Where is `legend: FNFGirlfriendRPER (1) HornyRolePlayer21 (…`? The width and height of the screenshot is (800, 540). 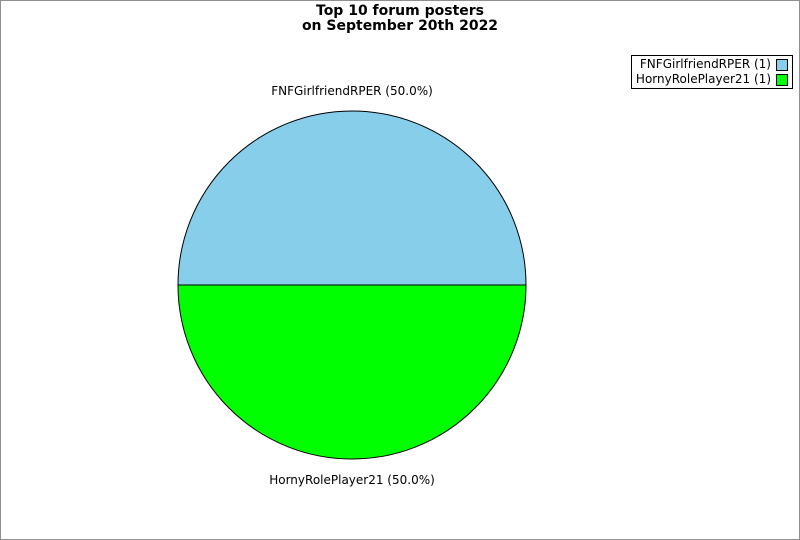
legend: FNFGirlfriendRPER (1) HornyRolePlayer21 (… is located at coordinates (711, 72).